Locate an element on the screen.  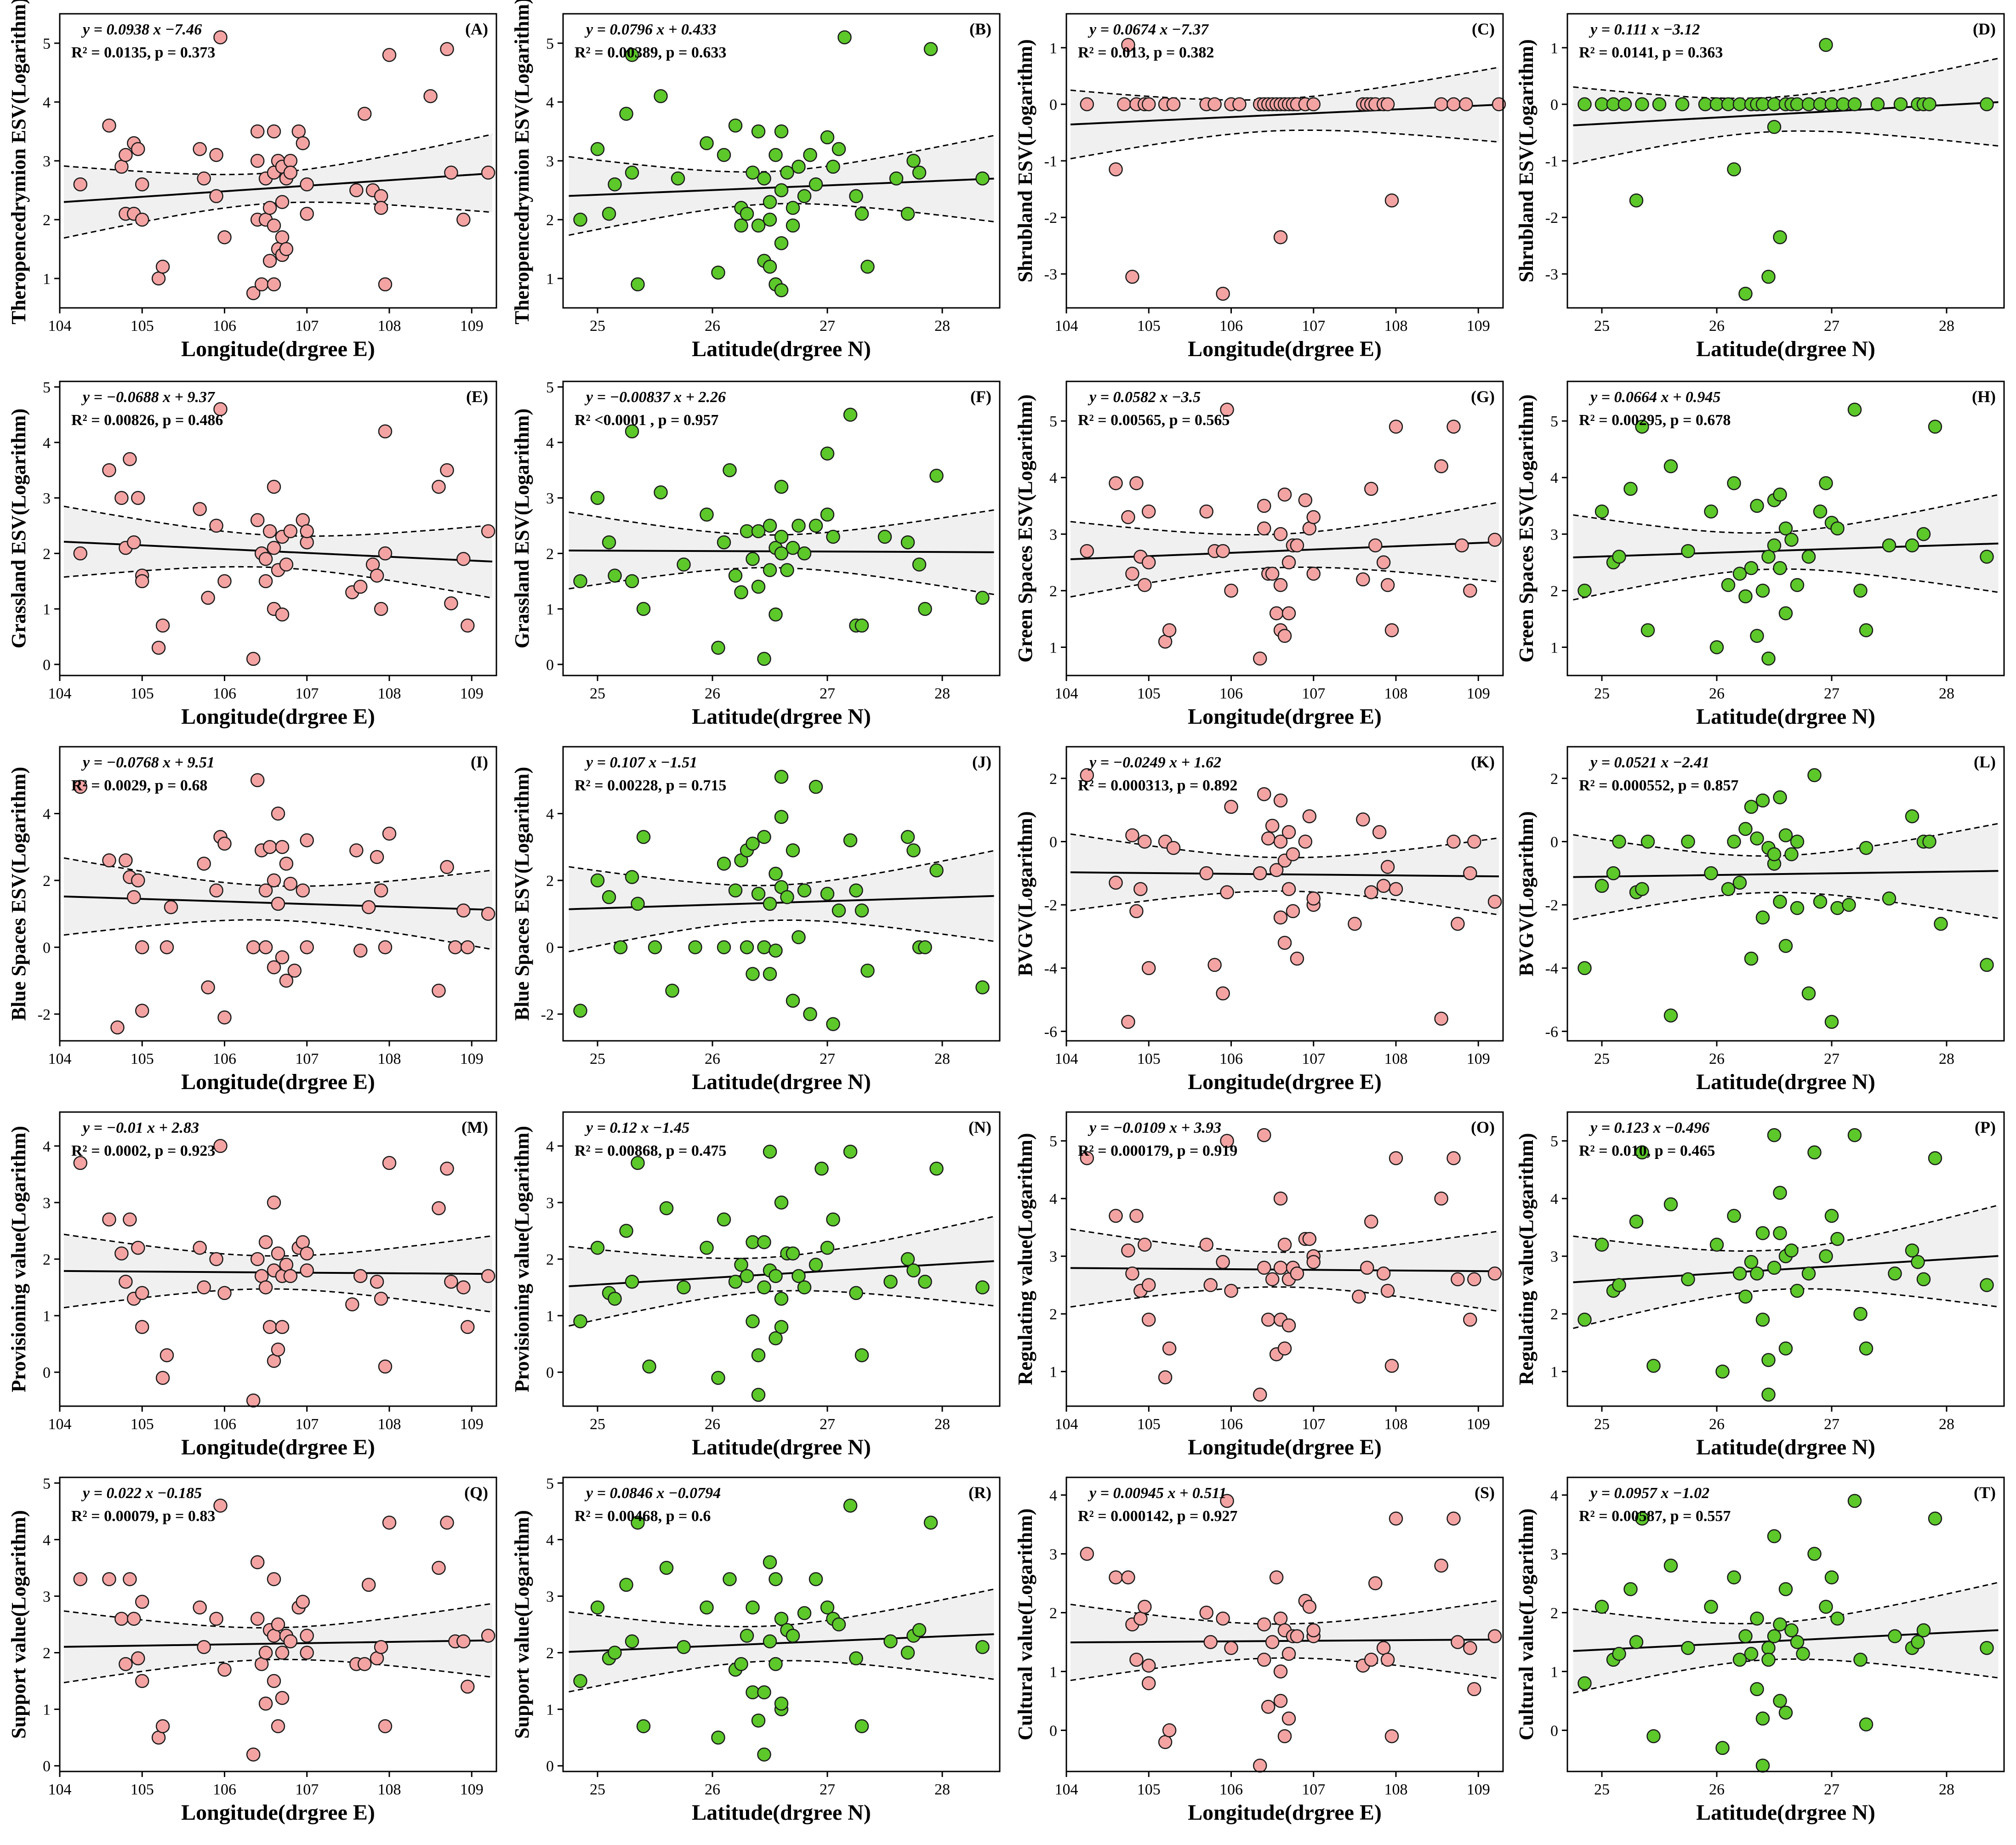
panel-label: (K) is located at coordinates (1483, 762).